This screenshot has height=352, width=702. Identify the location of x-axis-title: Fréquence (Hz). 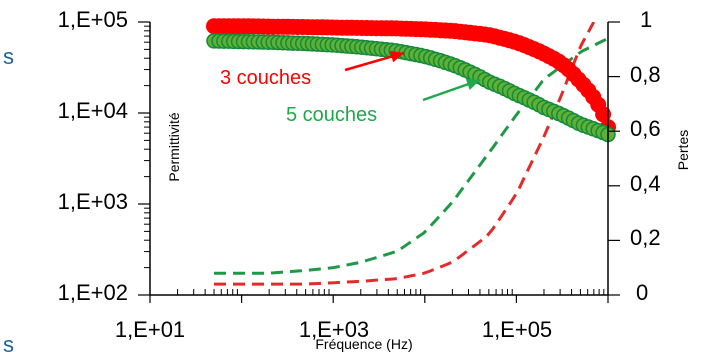
(363, 344).